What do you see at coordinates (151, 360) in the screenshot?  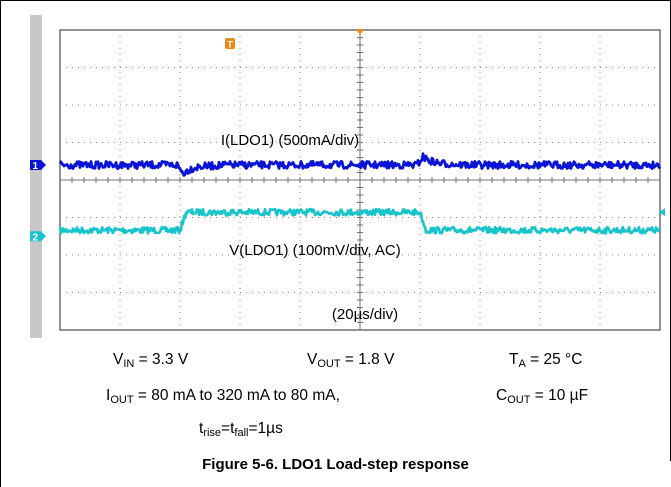 I see `condition-vin: VIN = 3.3 V` at bounding box center [151, 360].